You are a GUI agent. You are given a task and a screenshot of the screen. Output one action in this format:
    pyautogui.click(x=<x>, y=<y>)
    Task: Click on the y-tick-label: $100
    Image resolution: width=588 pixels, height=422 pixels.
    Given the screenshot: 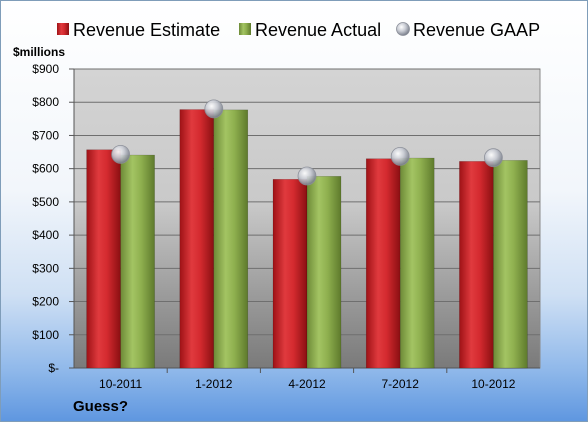 What is the action you would take?
    pyautogui.click(x=45, y=335)
    